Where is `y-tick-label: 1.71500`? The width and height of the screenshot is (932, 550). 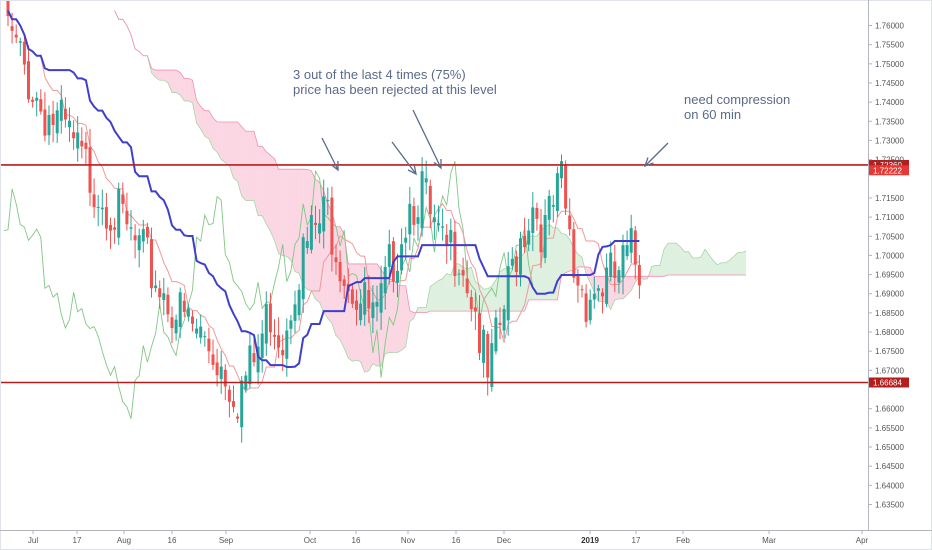
y-tick-label: 1.71500 is located at coordinates (889, 198).